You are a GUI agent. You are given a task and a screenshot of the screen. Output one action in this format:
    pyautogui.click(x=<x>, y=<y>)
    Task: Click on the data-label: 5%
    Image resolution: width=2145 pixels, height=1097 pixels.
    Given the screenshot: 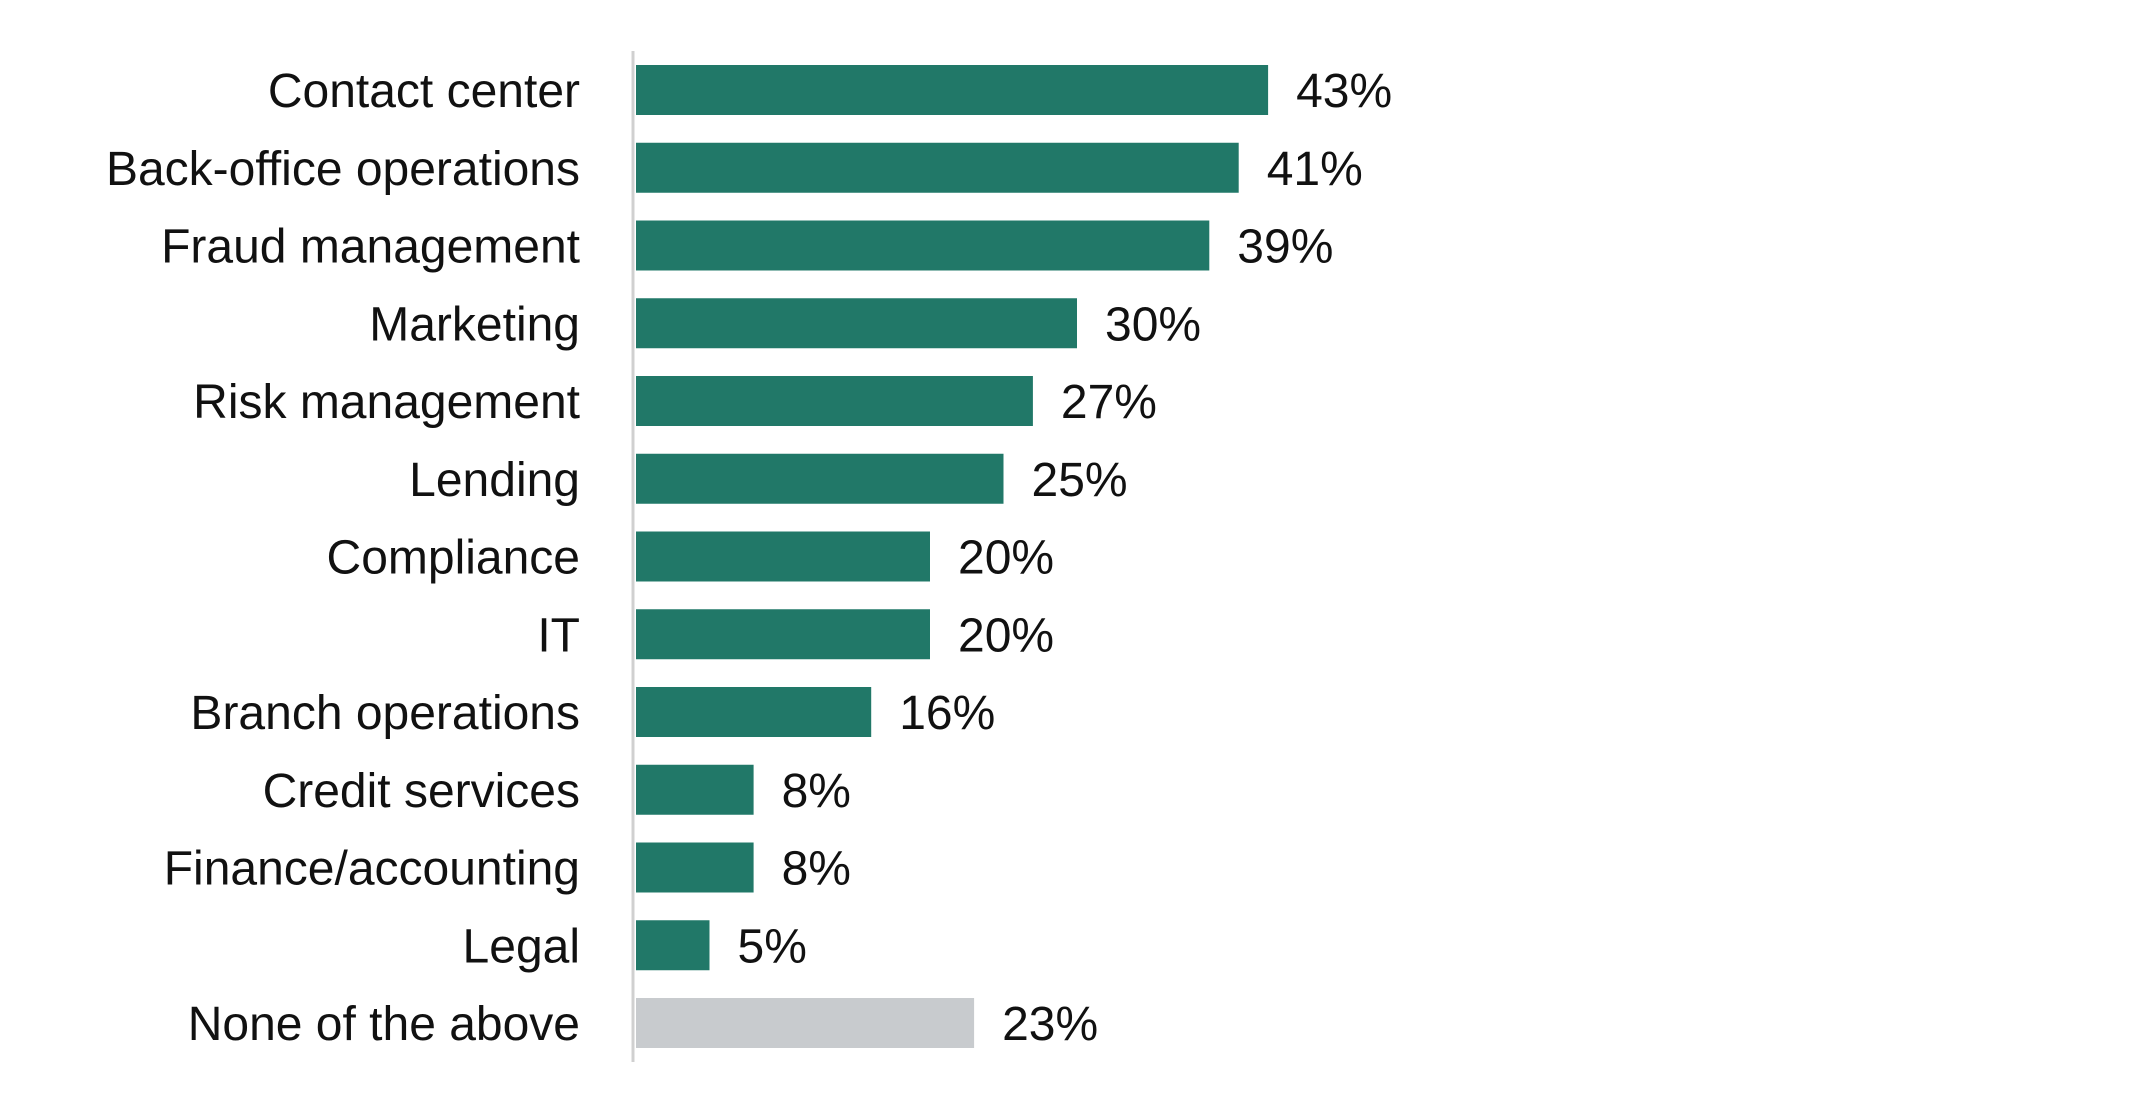 What is the action you would take?
    pyautogui.click(x=772, y=946)
    